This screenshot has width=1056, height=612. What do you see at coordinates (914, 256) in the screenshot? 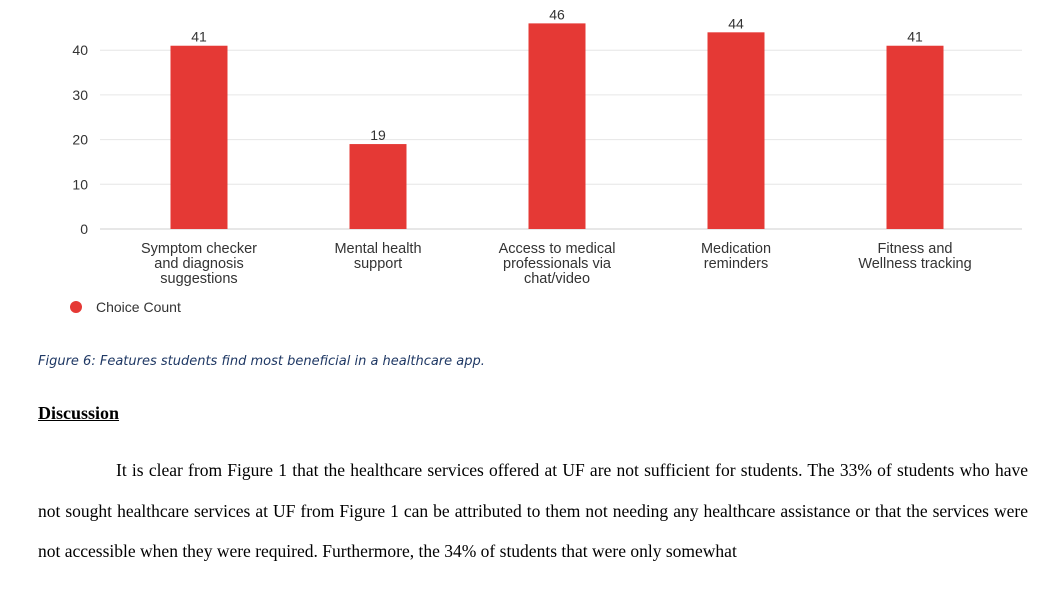
I see `category-label: Fitness and Wellness tracking` at bounding box center [914, 256].